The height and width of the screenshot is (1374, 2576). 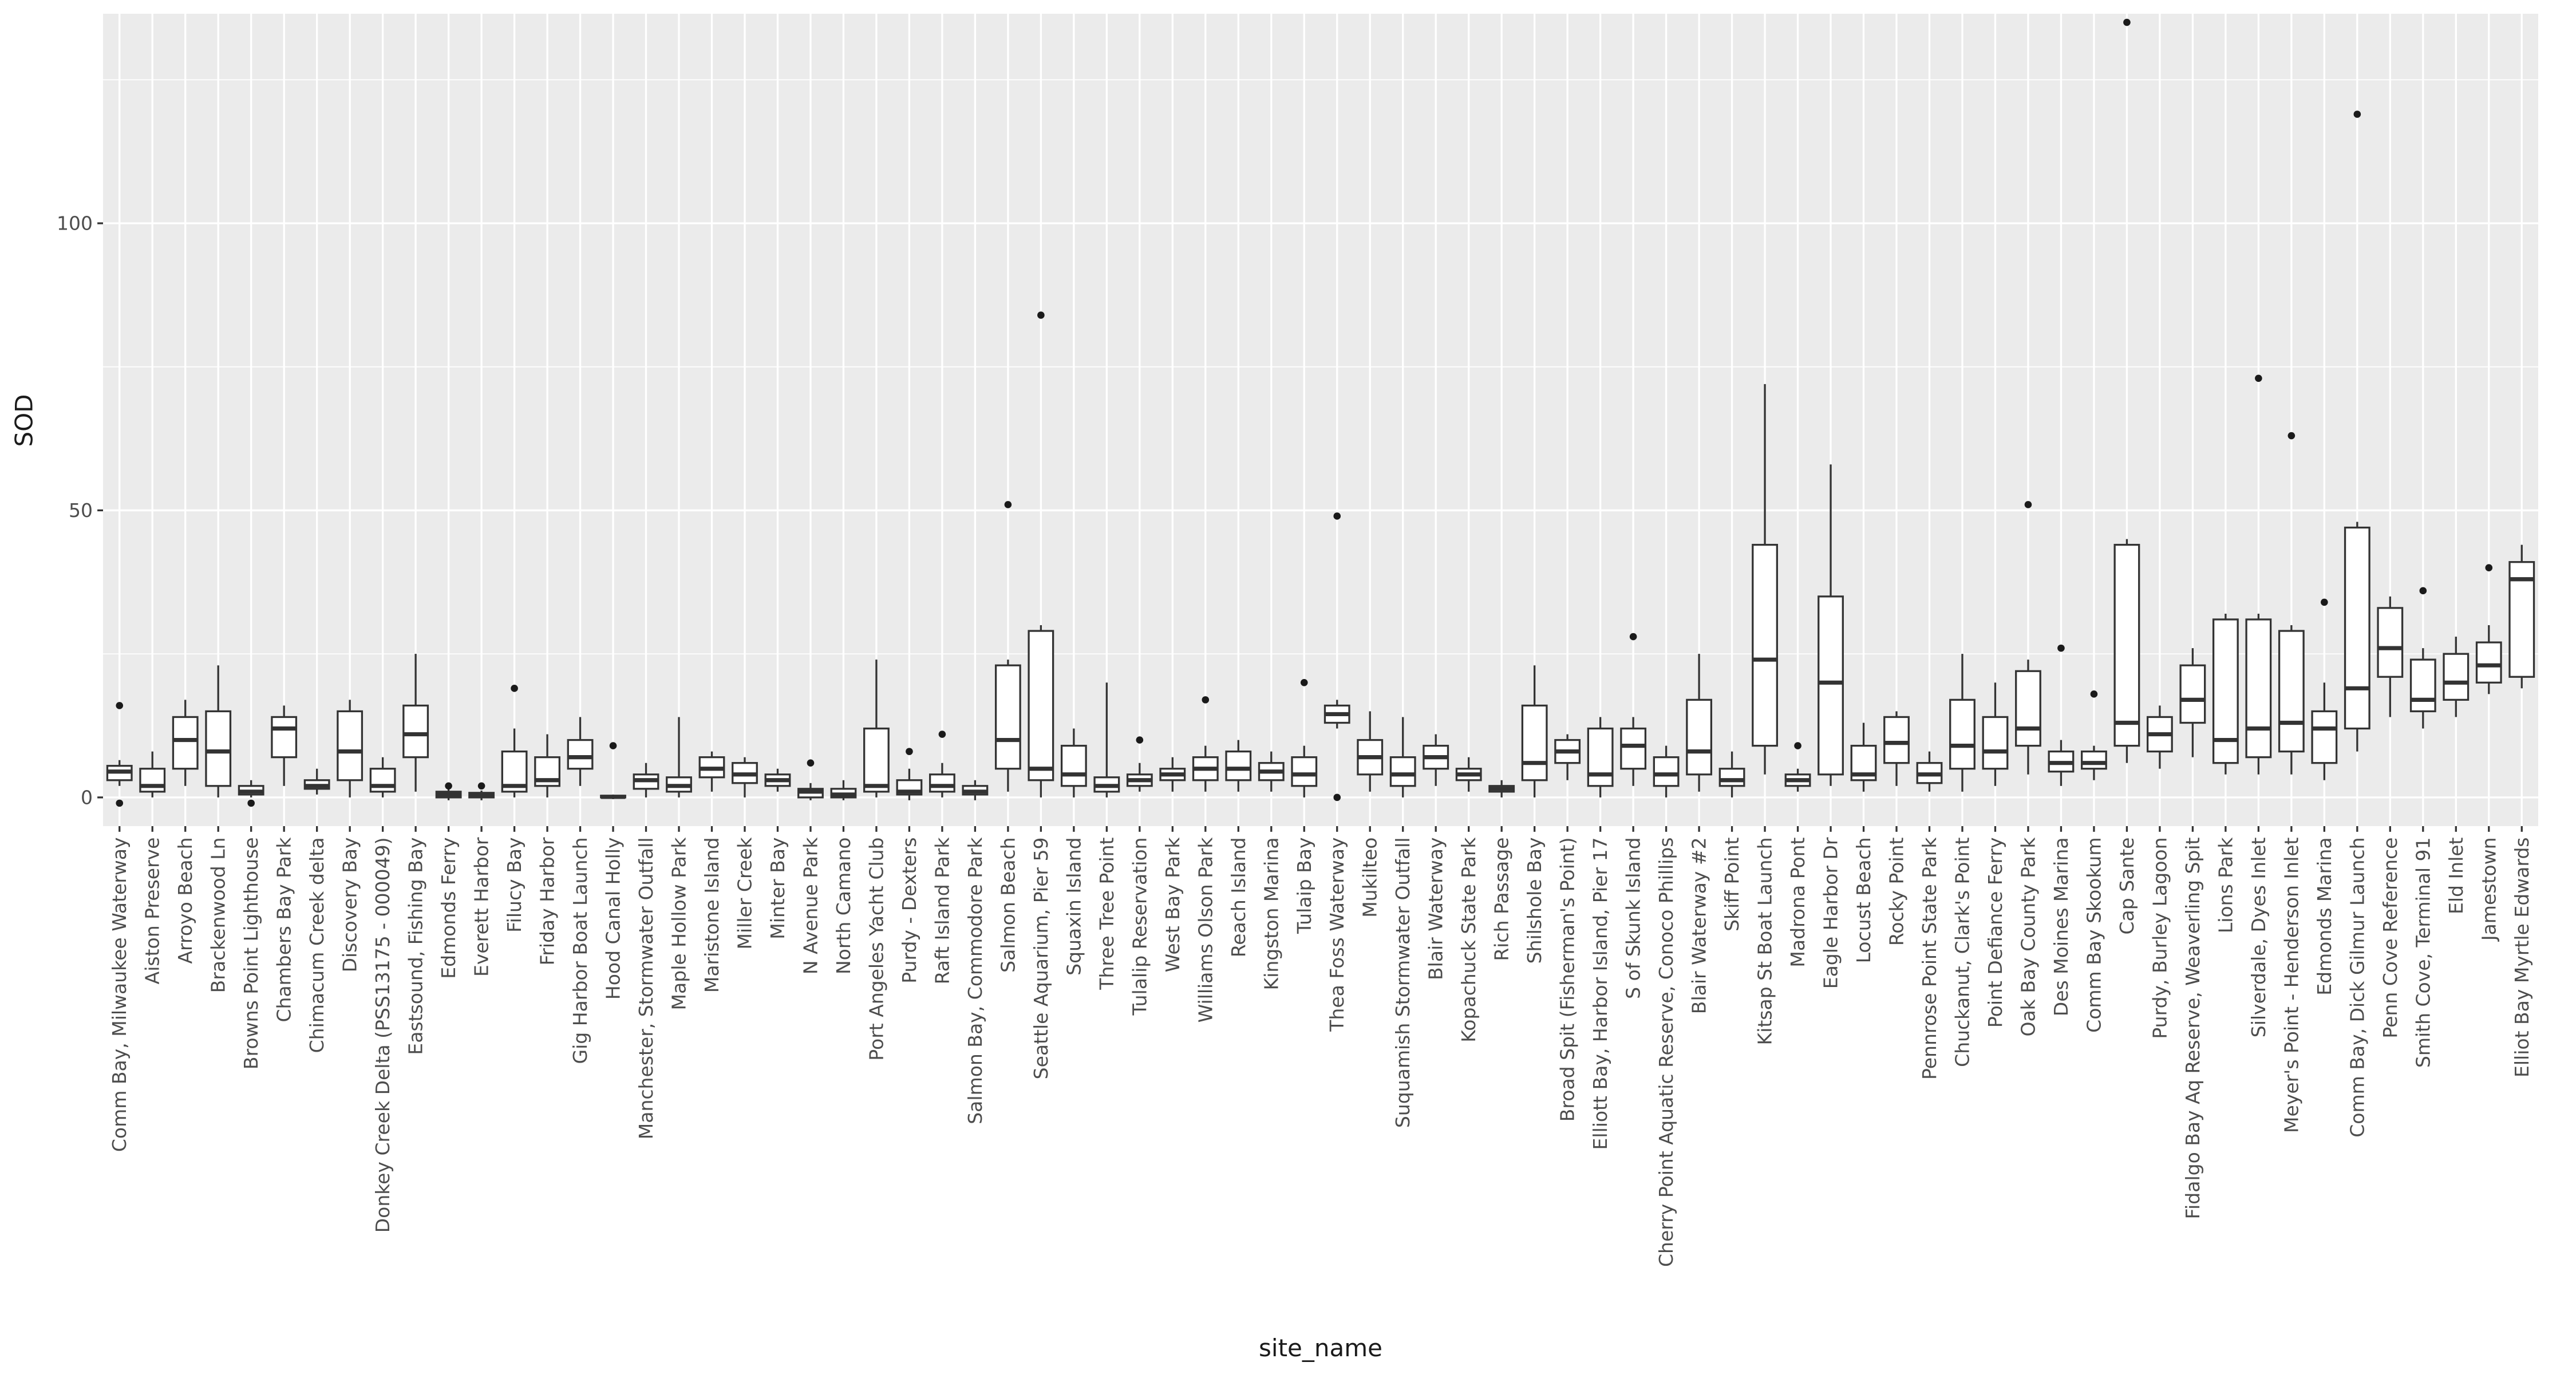 What do you see at coordinates (2390, 938) in the screenshot?
I see `svg-text: Penn Cove Reference` at bounding box center [2390, 938].